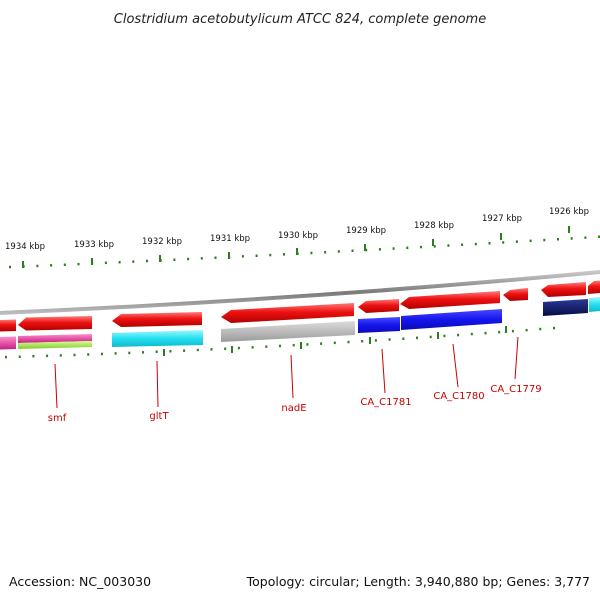 The width and height of the screenshot is (600, 600). What do you see at coordinates (434, 226) in the screenshot?
I see `scale-label-1928: 1928 kbp` at bounding box center [434, 226].